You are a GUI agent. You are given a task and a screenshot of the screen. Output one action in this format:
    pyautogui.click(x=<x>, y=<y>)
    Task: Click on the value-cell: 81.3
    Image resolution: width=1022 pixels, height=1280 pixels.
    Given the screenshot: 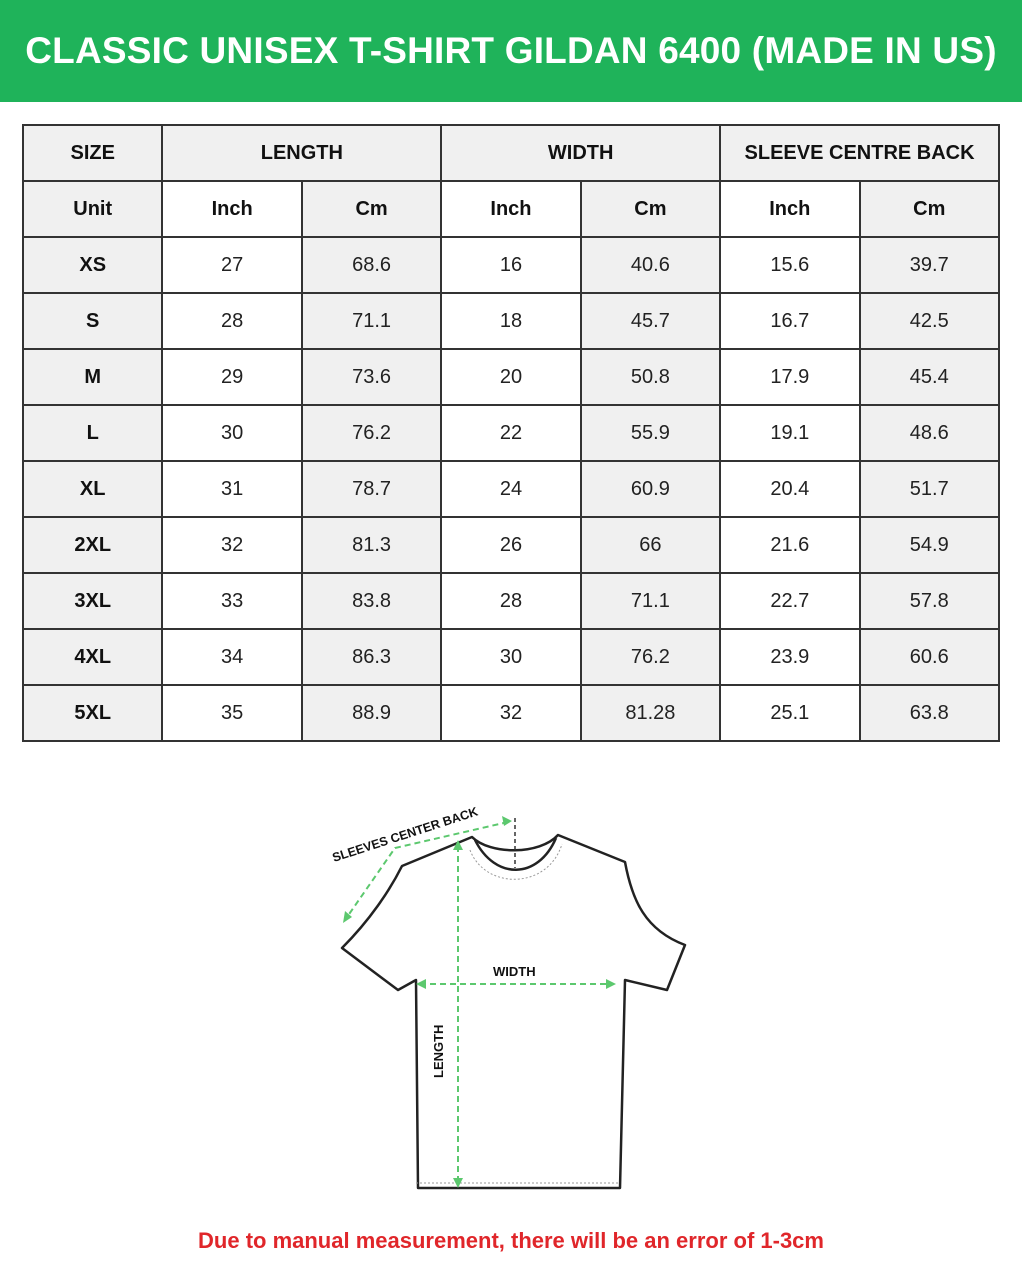 What is the action you would take?
    pyautogui.click(x=371, y=545)
    